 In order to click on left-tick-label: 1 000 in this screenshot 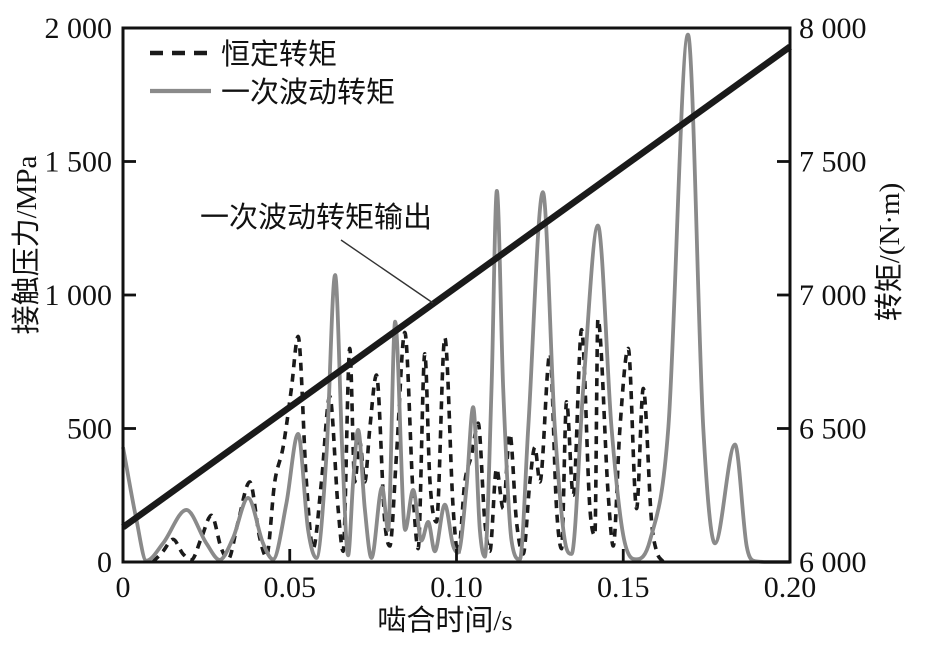, I will do `click(79, 295)`.